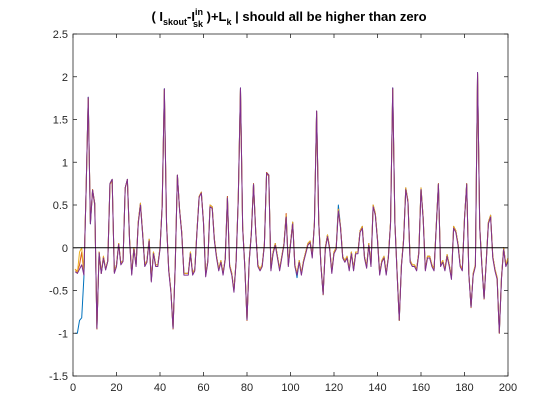 The image size is (560, 420). Describe the element at coordinates (58, 292) in the screenshot. I see `y-tick-label: -0.5` at that location.